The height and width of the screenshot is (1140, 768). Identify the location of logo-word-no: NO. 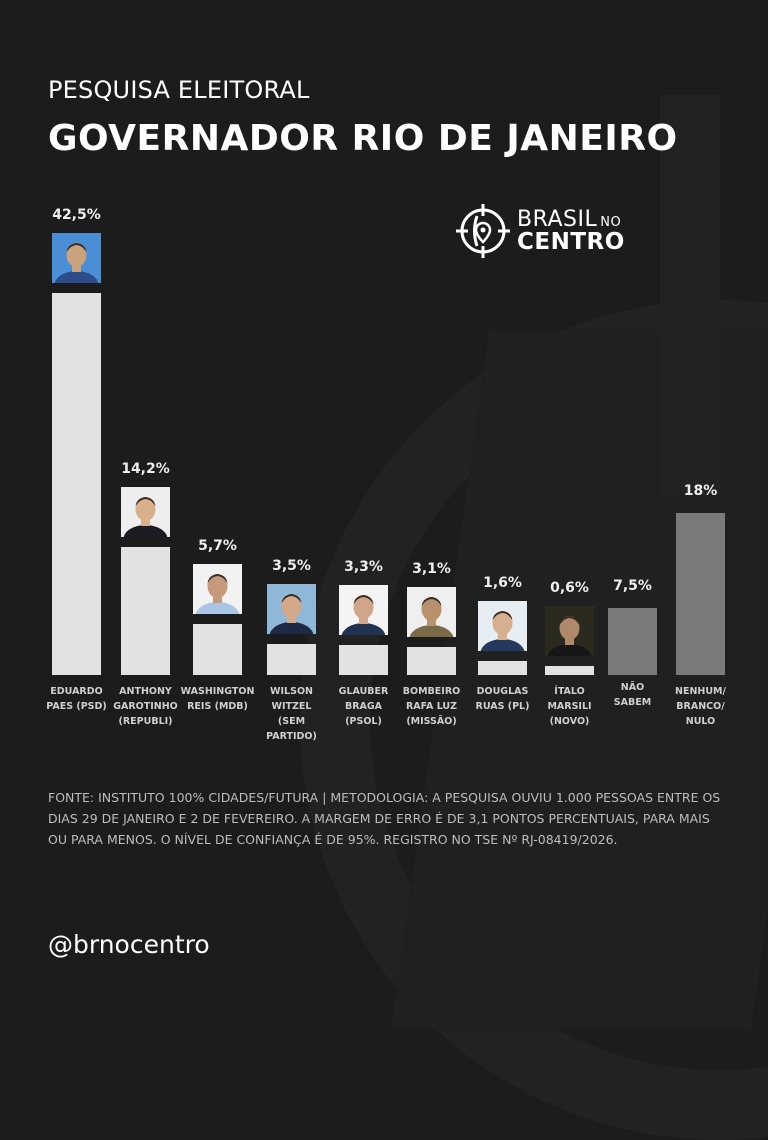
(611, 222).